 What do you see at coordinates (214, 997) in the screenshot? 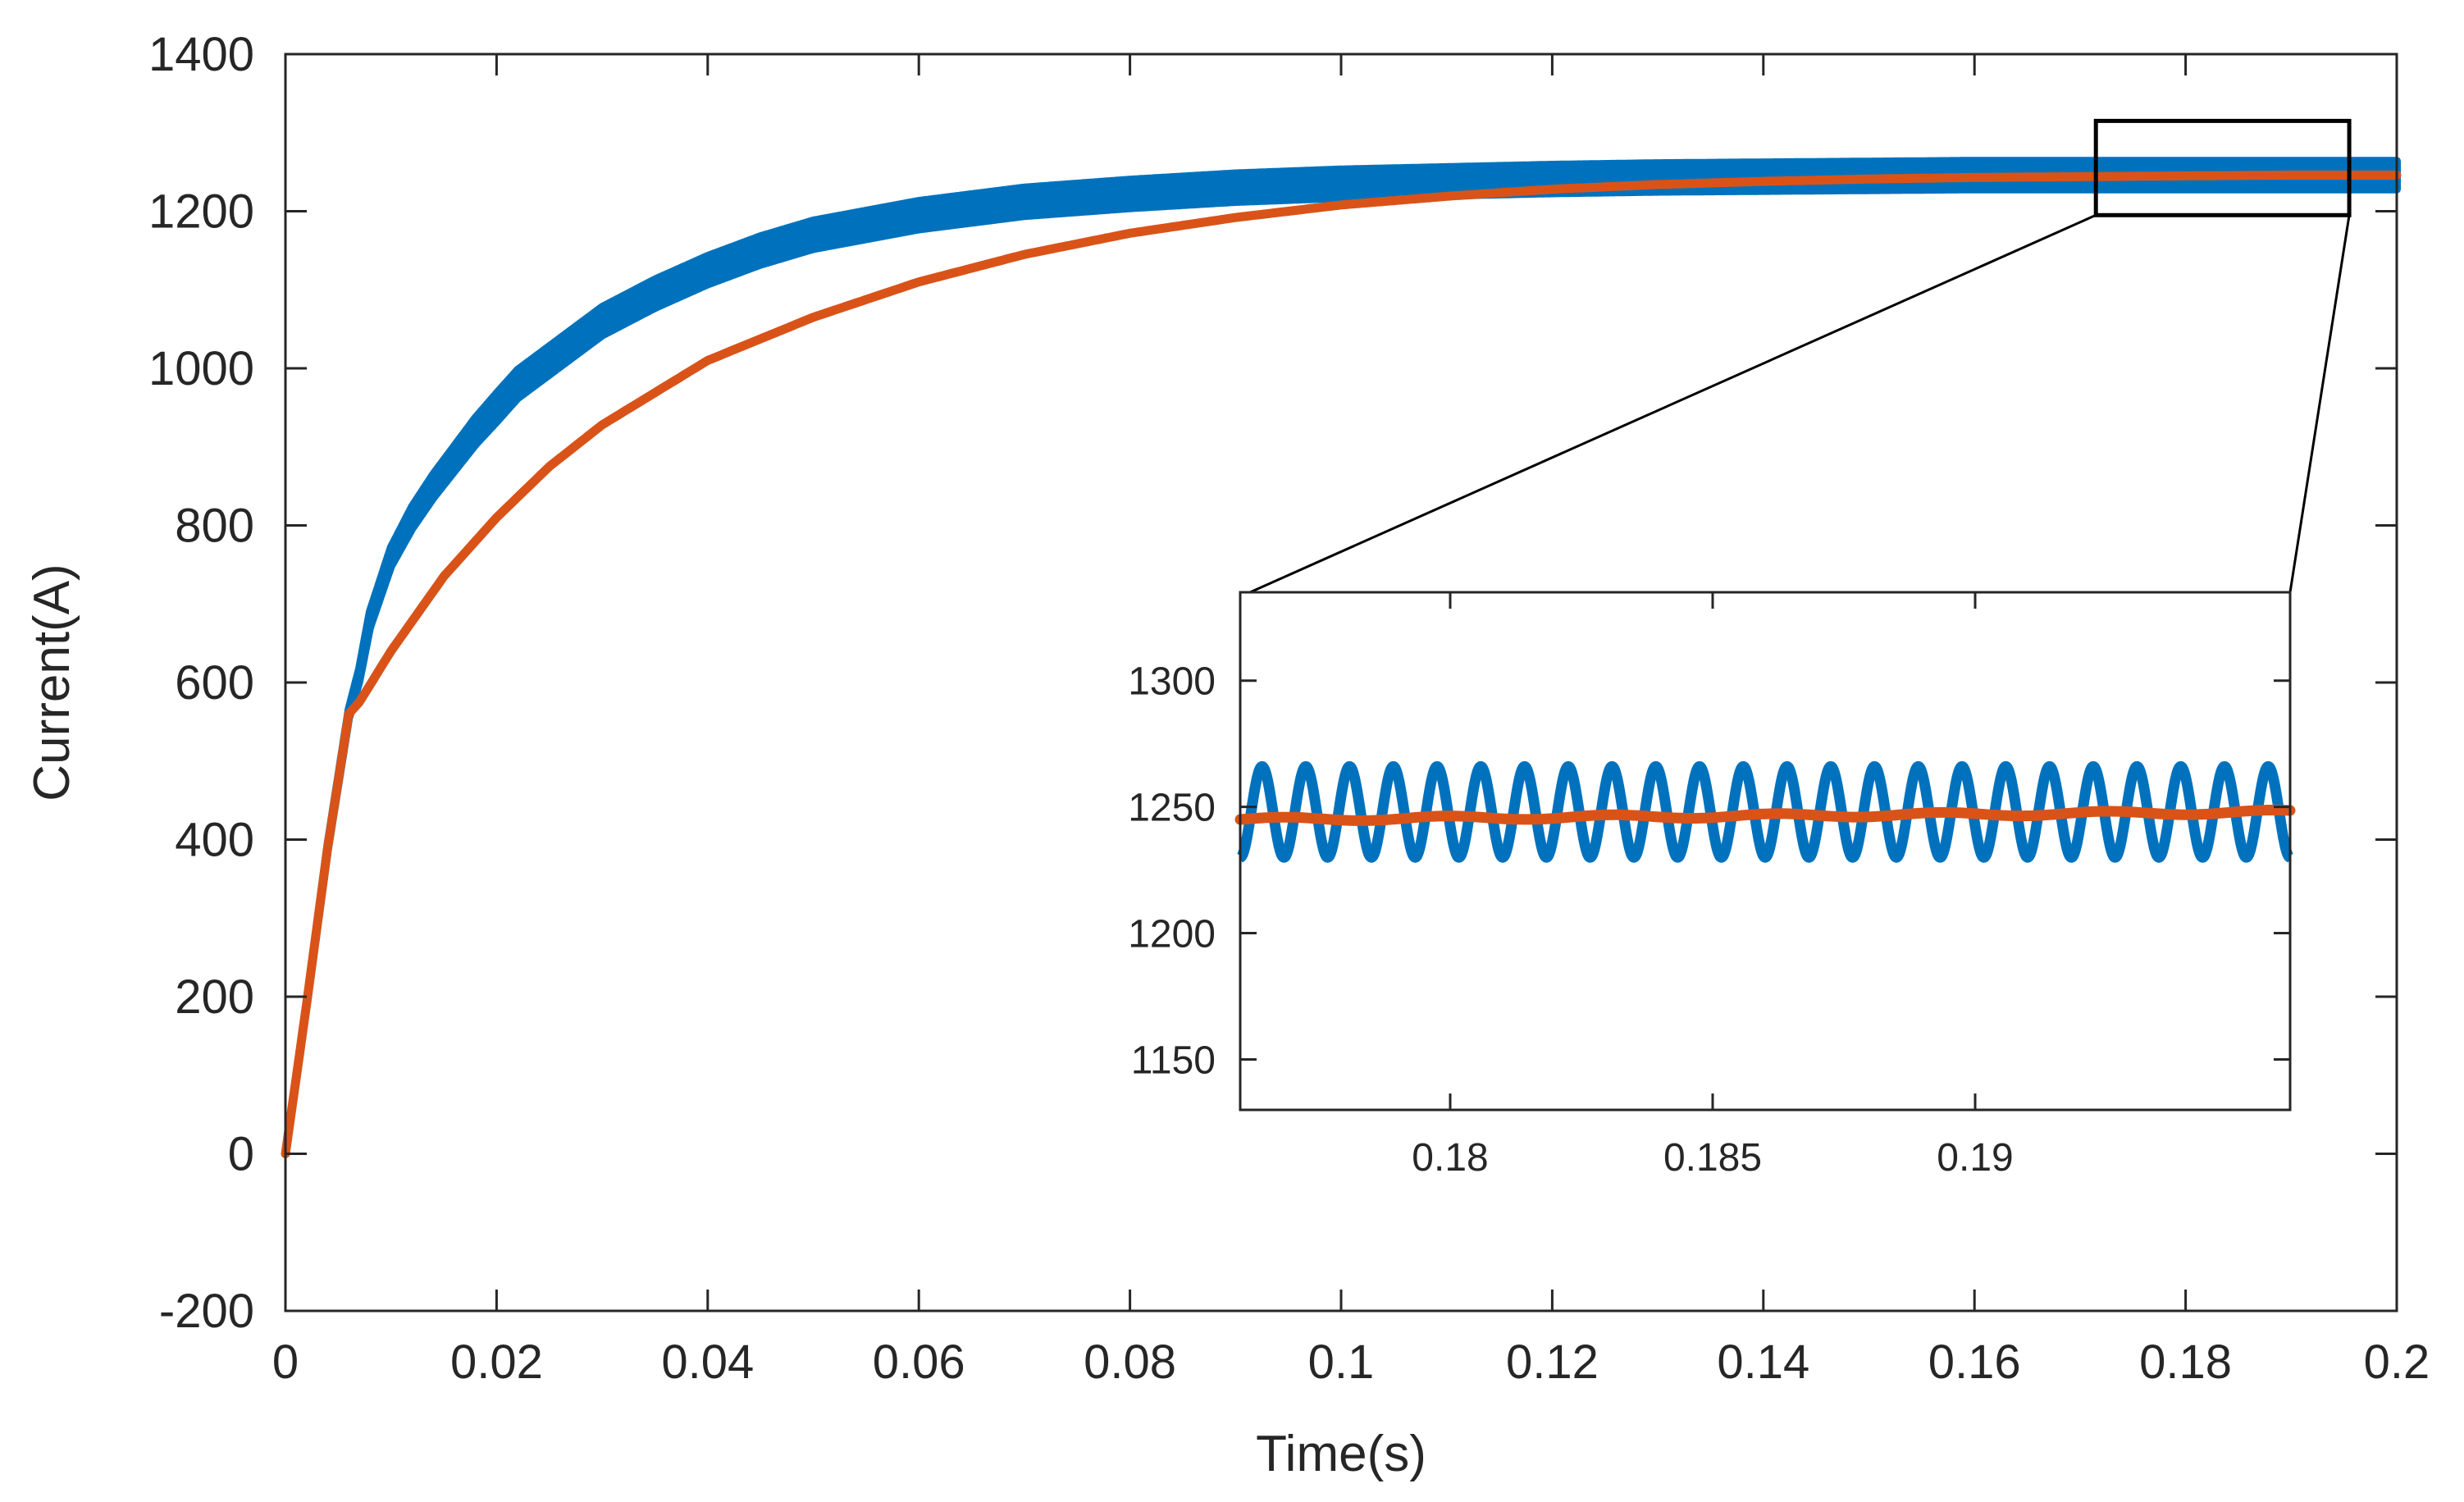
I see `y-tick-label: 200` at bounding box center [214, 997].